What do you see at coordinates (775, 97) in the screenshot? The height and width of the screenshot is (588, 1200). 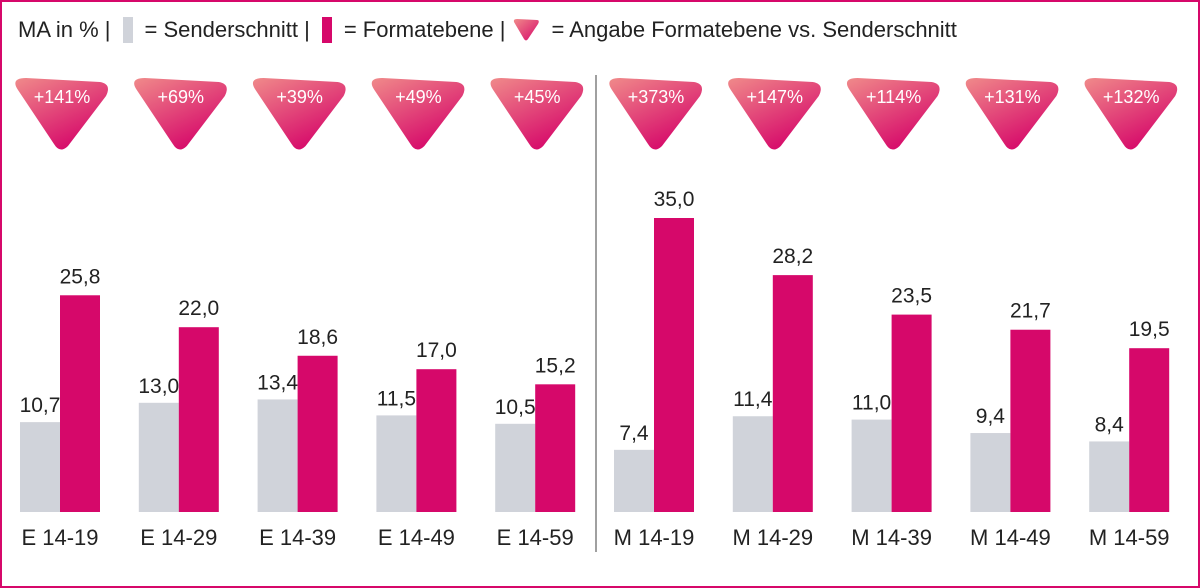 I see `badge-label: +147%` at bounding box center [775, 97].